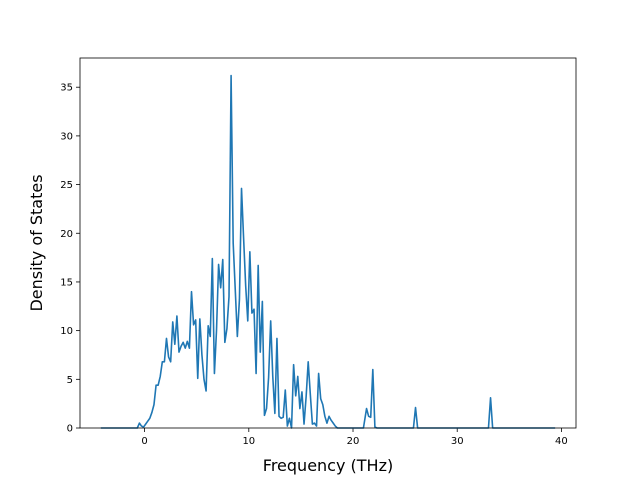  Describe the element at coordinates (66, 331) in the screenshot. I see `y-tick-label: 10` at that location.